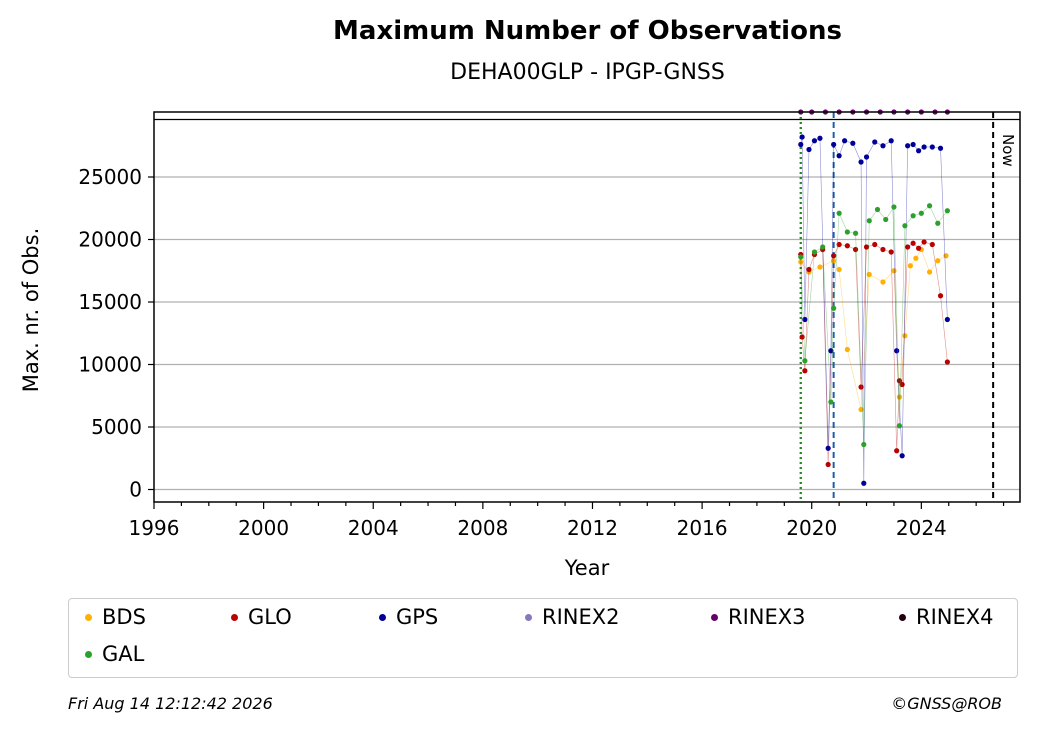  What do you see at coordinates (263, 528) in the screenshot?
I see `x-tick-label: 2000` at bounding box center [263, 528].